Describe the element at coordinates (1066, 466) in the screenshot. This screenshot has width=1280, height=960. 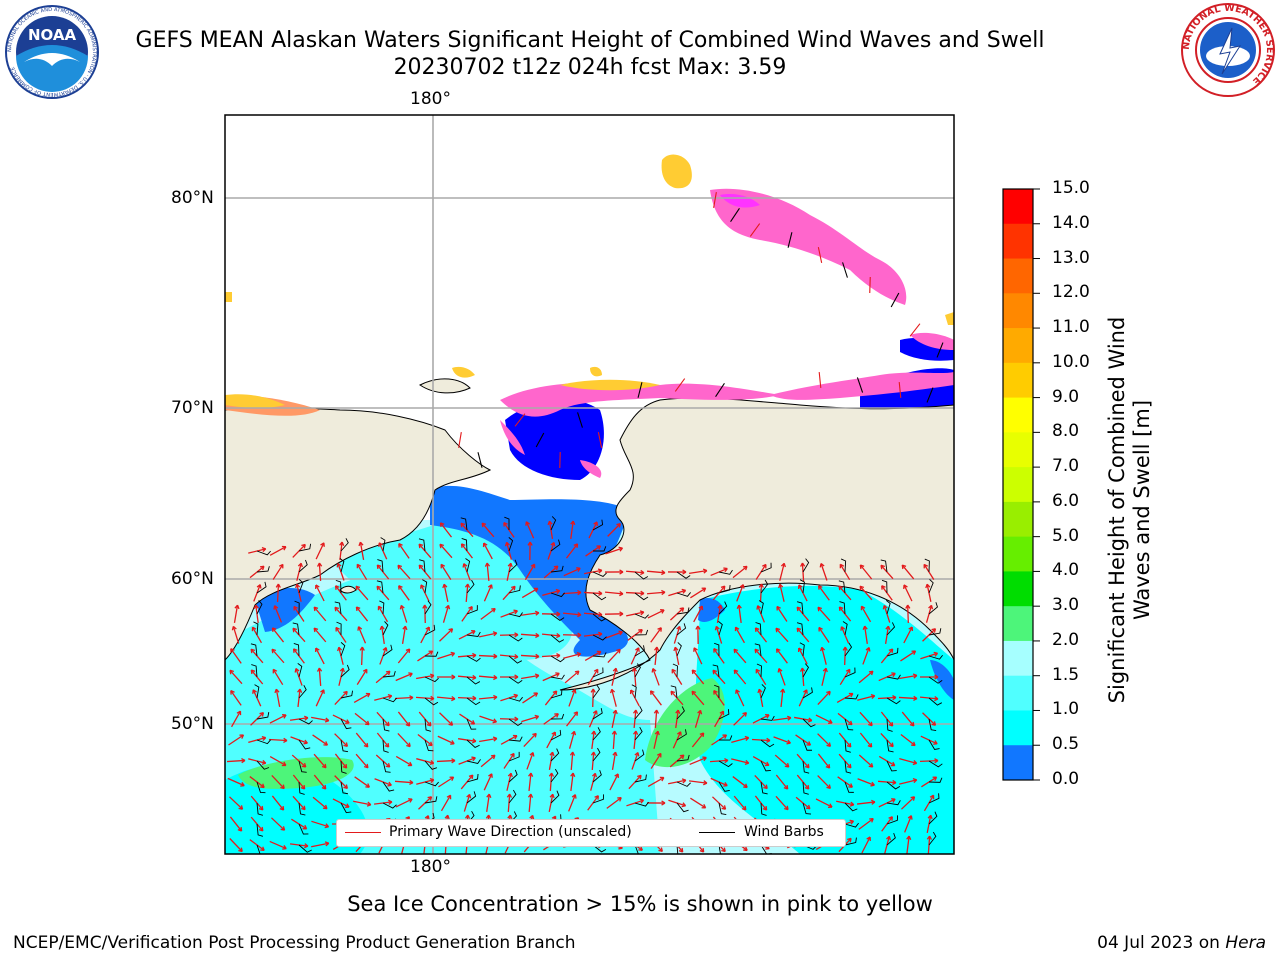
I see `colorbar-tick-label: 7.0` at that location.